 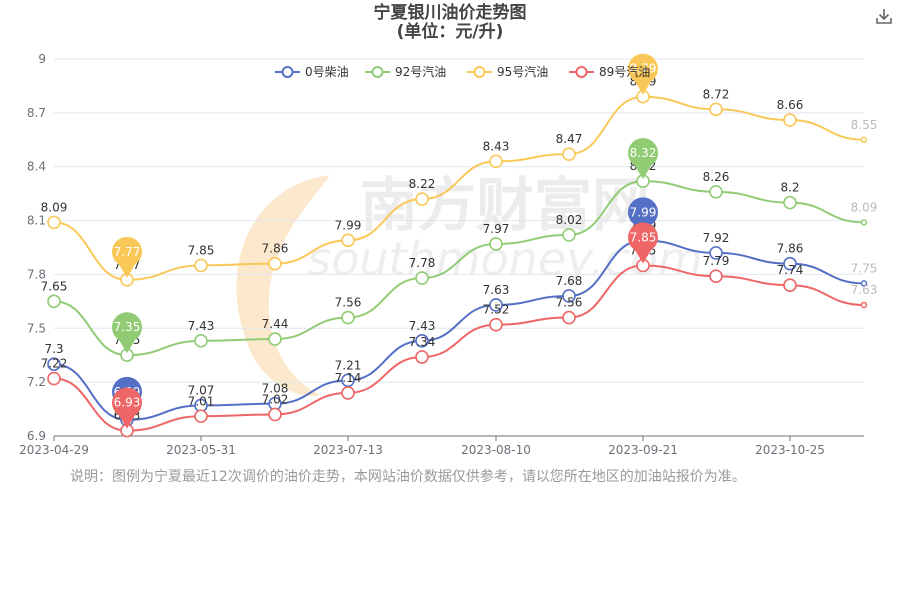 What do you see at coordinates (716, 177) in the screenshot?
I see `data-label: 8.26` at bounding box center [716, 177].